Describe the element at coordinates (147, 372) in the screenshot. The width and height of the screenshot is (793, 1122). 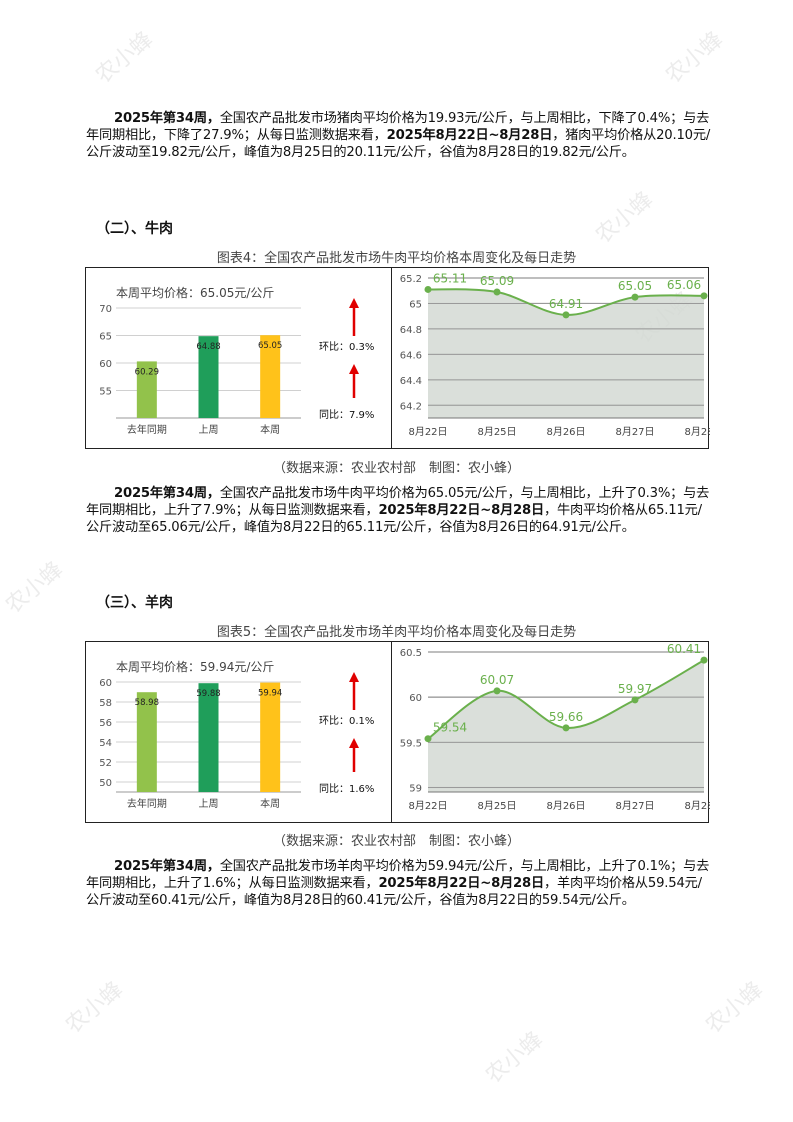
I see `bar-value-label: 60.29` at that location.